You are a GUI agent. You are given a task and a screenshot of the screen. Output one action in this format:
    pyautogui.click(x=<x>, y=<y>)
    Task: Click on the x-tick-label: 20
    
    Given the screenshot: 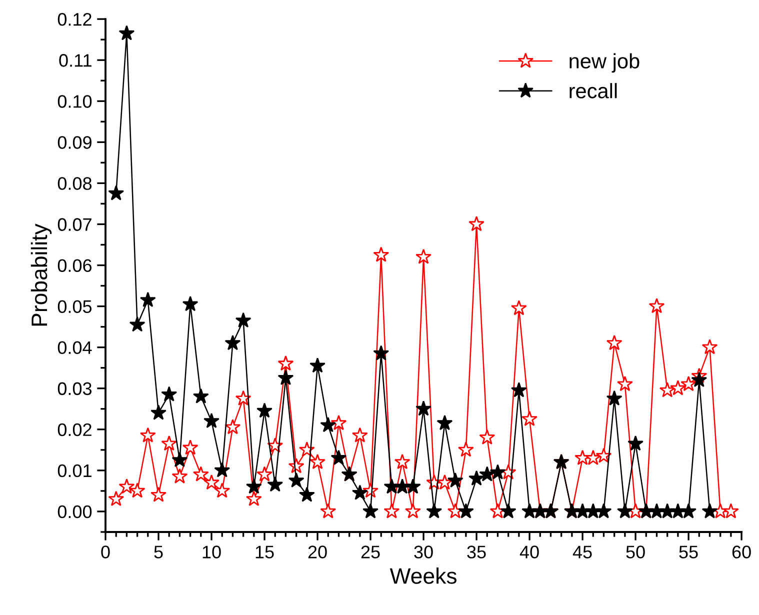 What is the action you would take?
    pyautogui.click(x=317, y=552)
    